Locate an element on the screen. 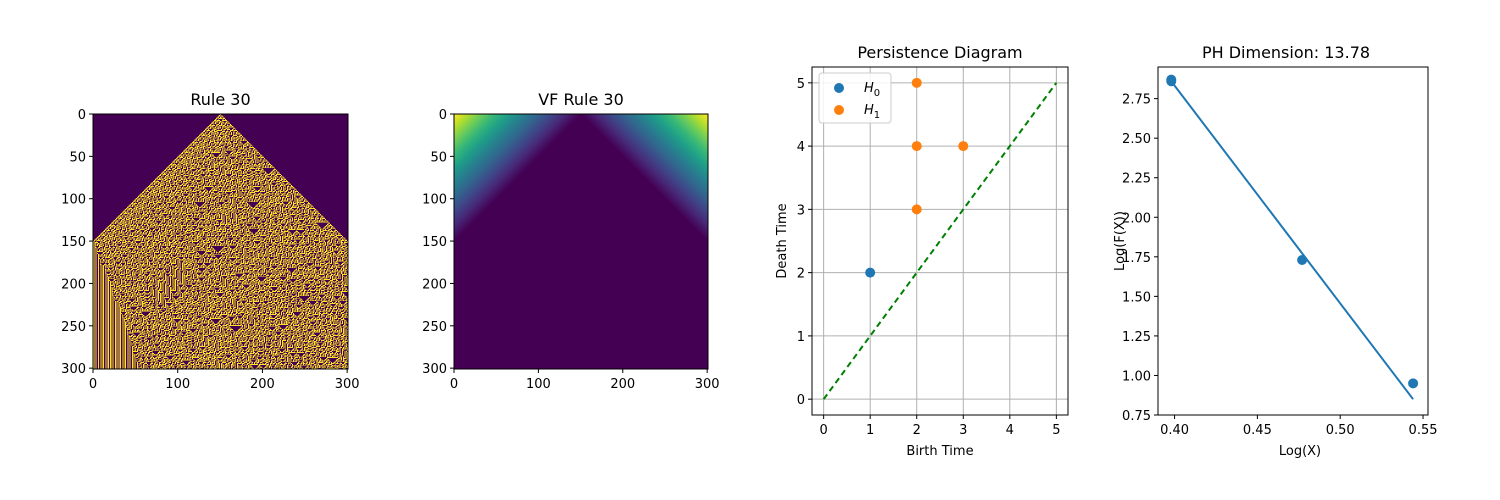 This screenshot has width=1500, height=500. legend-box is located at coordinates (855, 98).